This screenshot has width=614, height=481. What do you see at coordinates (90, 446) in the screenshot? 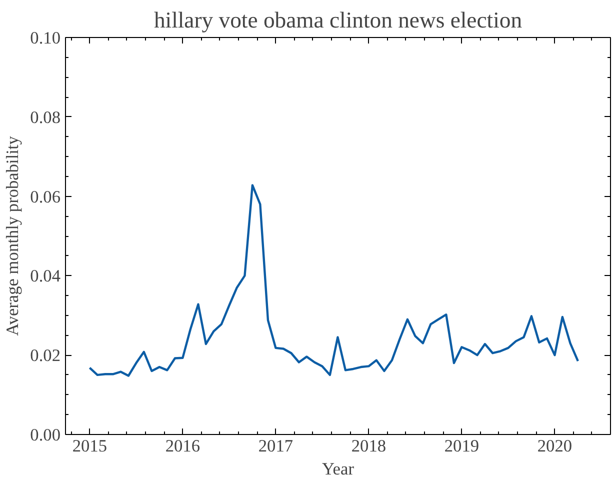
I see `x-tick-label: 2015` at bounding box center [90, 446].